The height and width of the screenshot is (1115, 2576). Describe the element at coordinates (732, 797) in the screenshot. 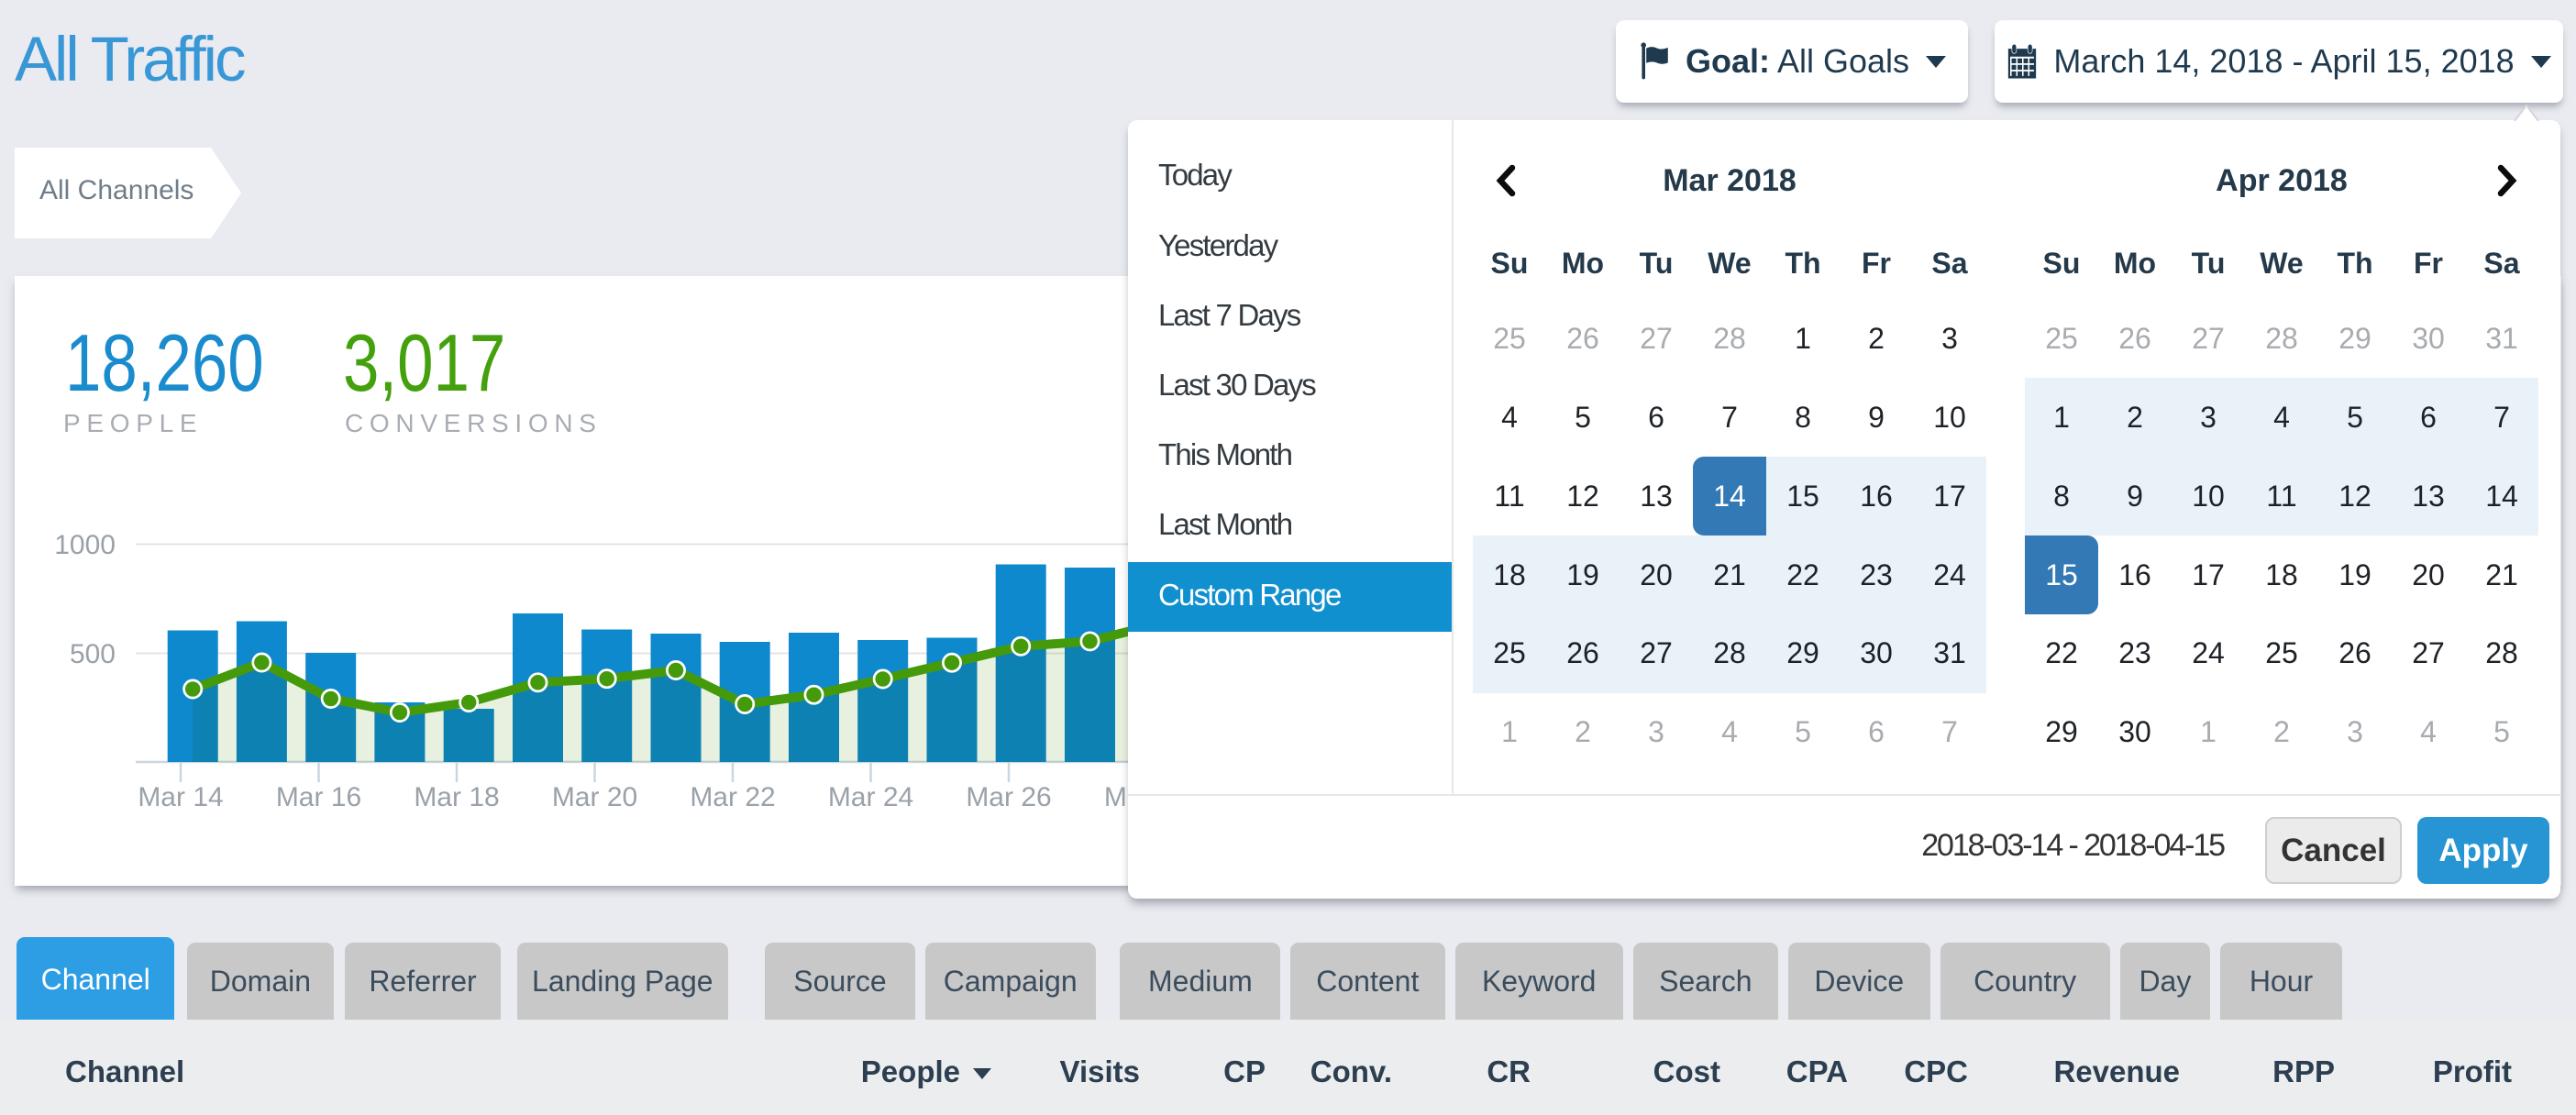

I see `svg-text: Mar 22` at that location.